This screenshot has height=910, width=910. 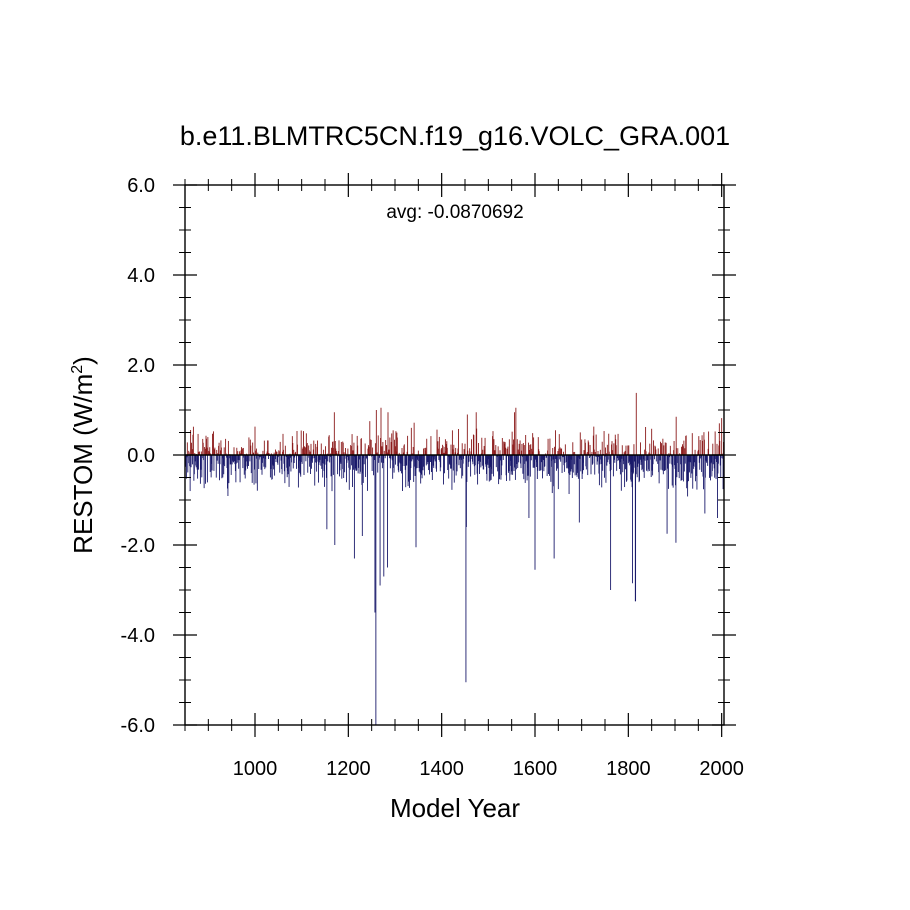 I want to click on y-tick-label: -2.0, so click(x=138, y=546).